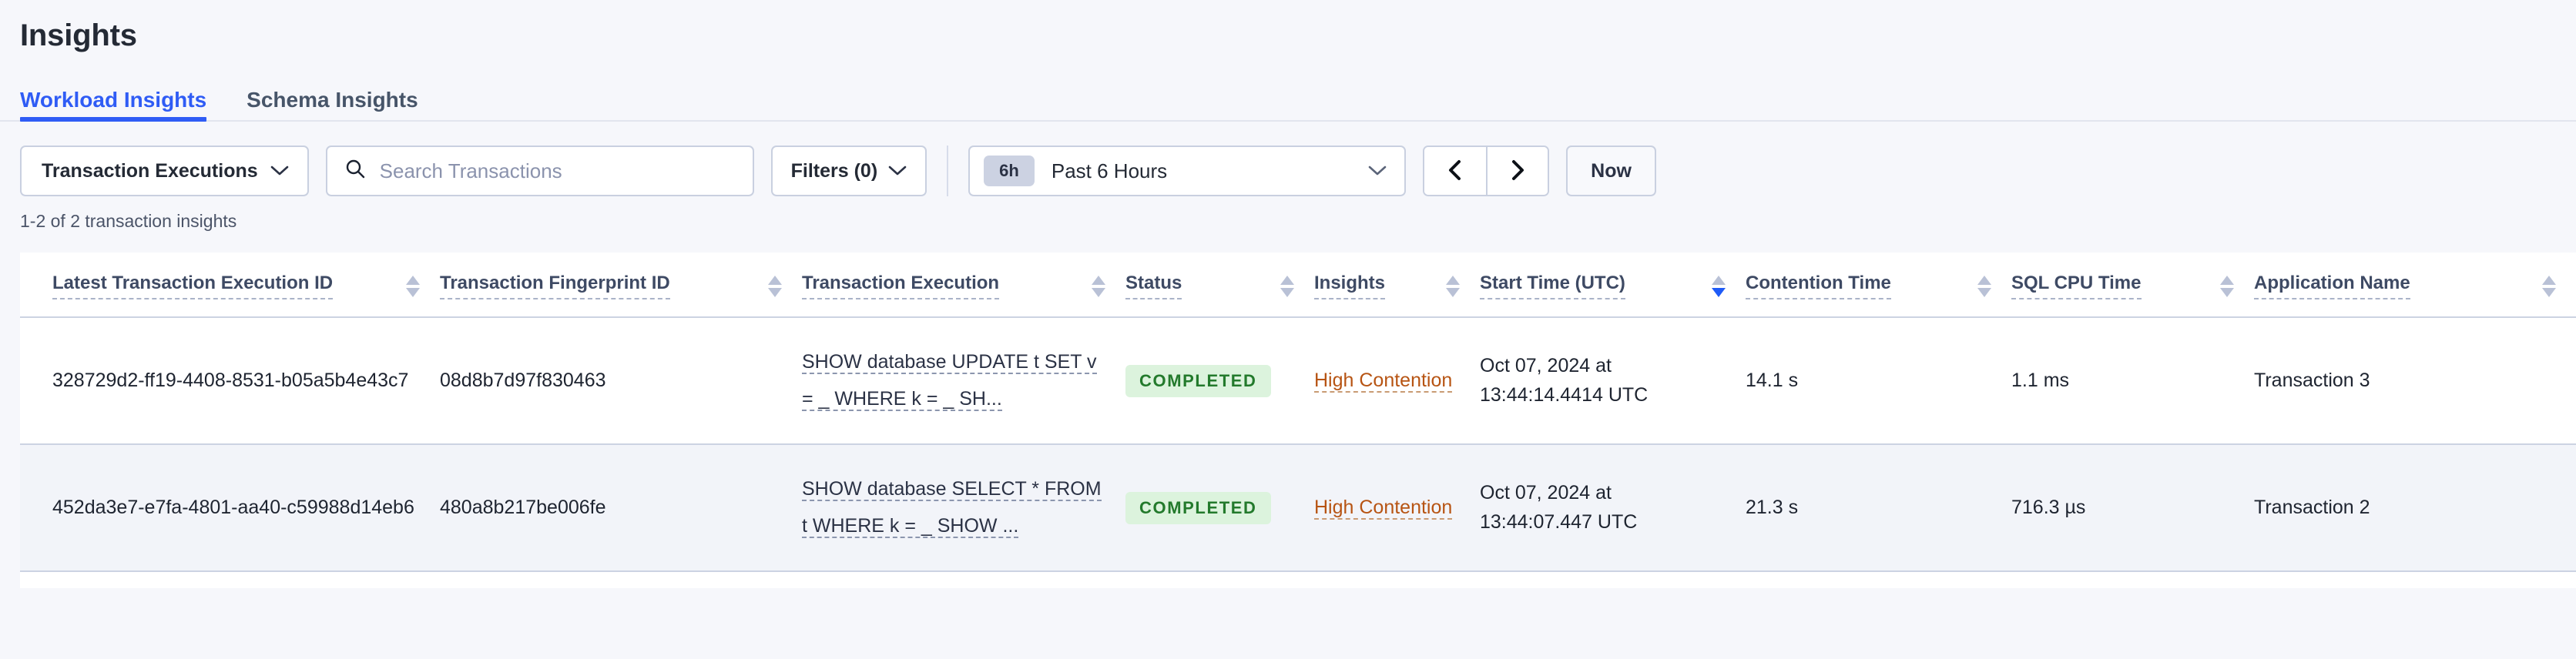  I want to click on tab-schema-insights: Schema Insights, so click(332, 105).